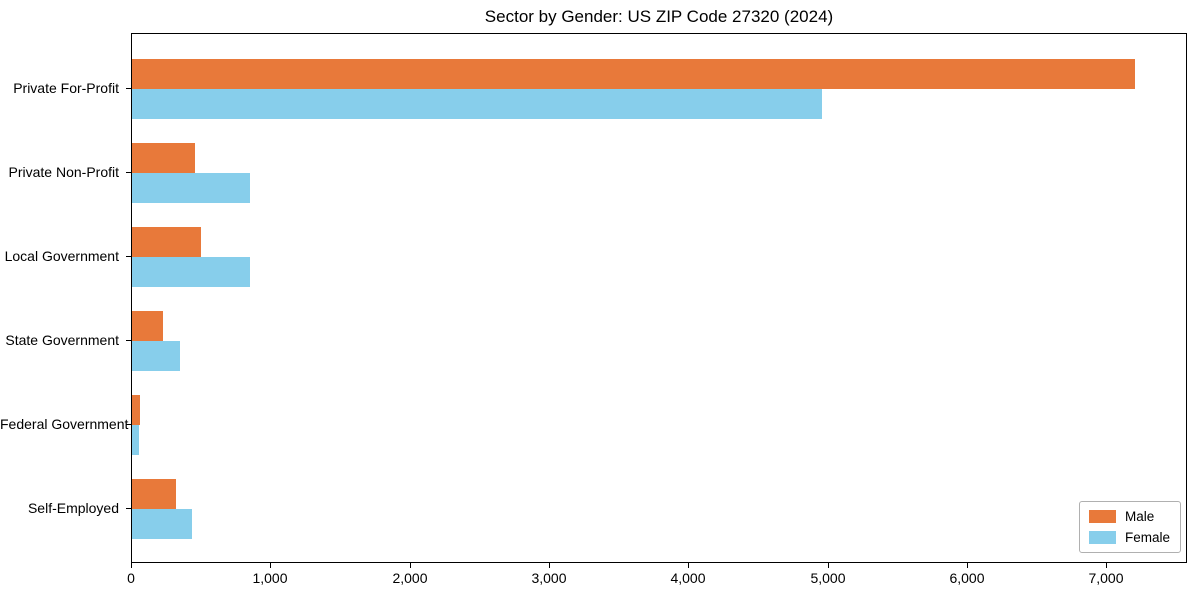 The height and width of the screenshot is (600, 1200). Describe the element at coordinates (73, 508) in the screenshot. I see `ytick-label-self-employed: Self-Employed` at that location.